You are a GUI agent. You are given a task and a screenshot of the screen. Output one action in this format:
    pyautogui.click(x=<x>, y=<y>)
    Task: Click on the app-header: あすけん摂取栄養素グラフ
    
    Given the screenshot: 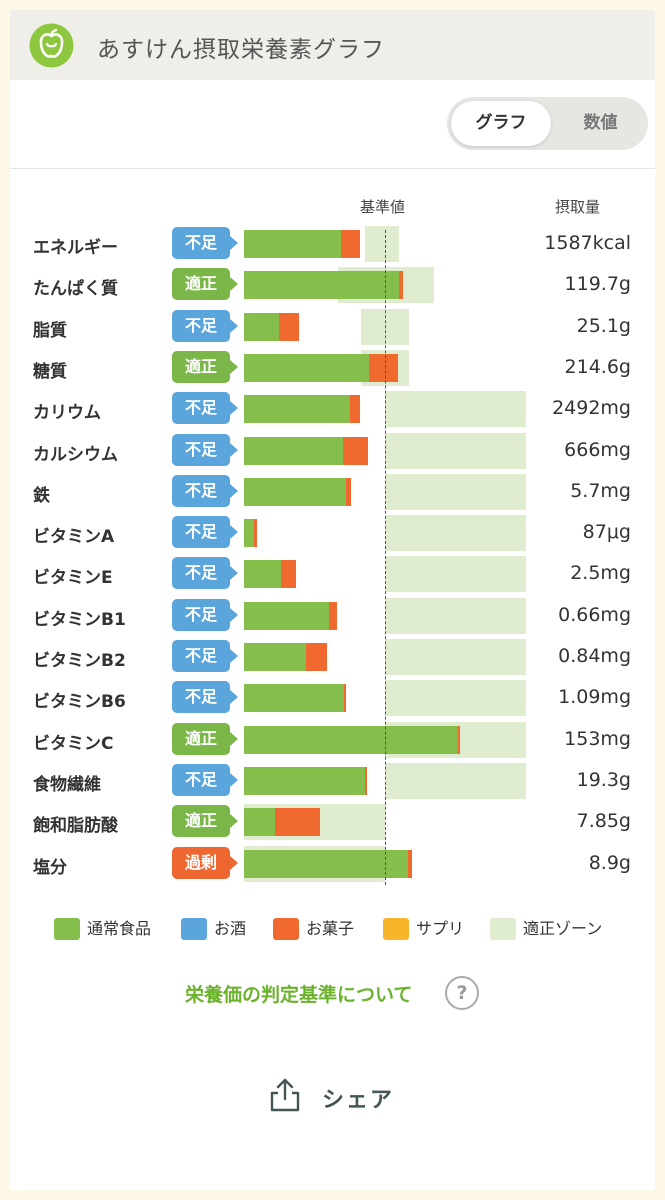 What is the action you would take?
    pyautogui.click(x=332, y=45)
    